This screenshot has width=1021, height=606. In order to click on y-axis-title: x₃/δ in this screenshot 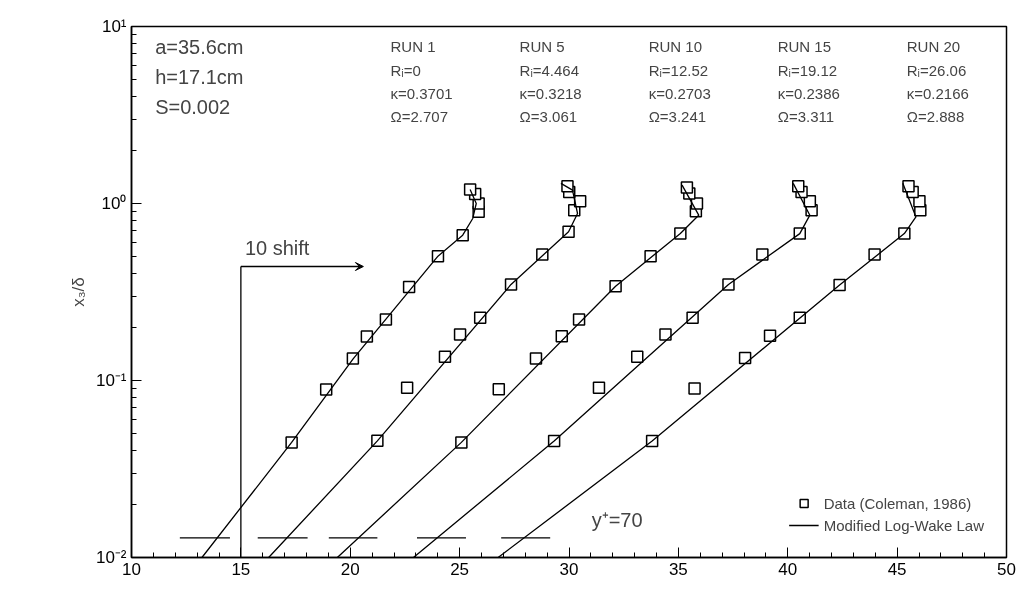, I will do `click(78, 292)`.